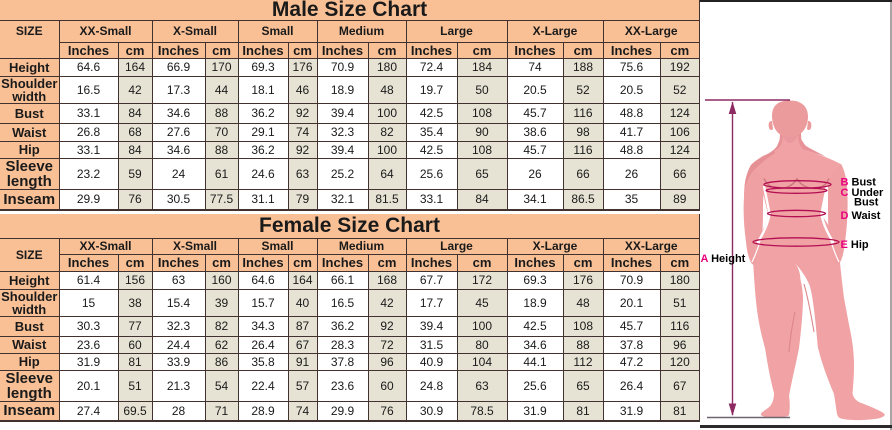 This screenshot has width=892, height=430. What do you see at coordinates (723, 259) in the screenshot?
I see `svg-text: A Height` at bounding box center [723, 259].